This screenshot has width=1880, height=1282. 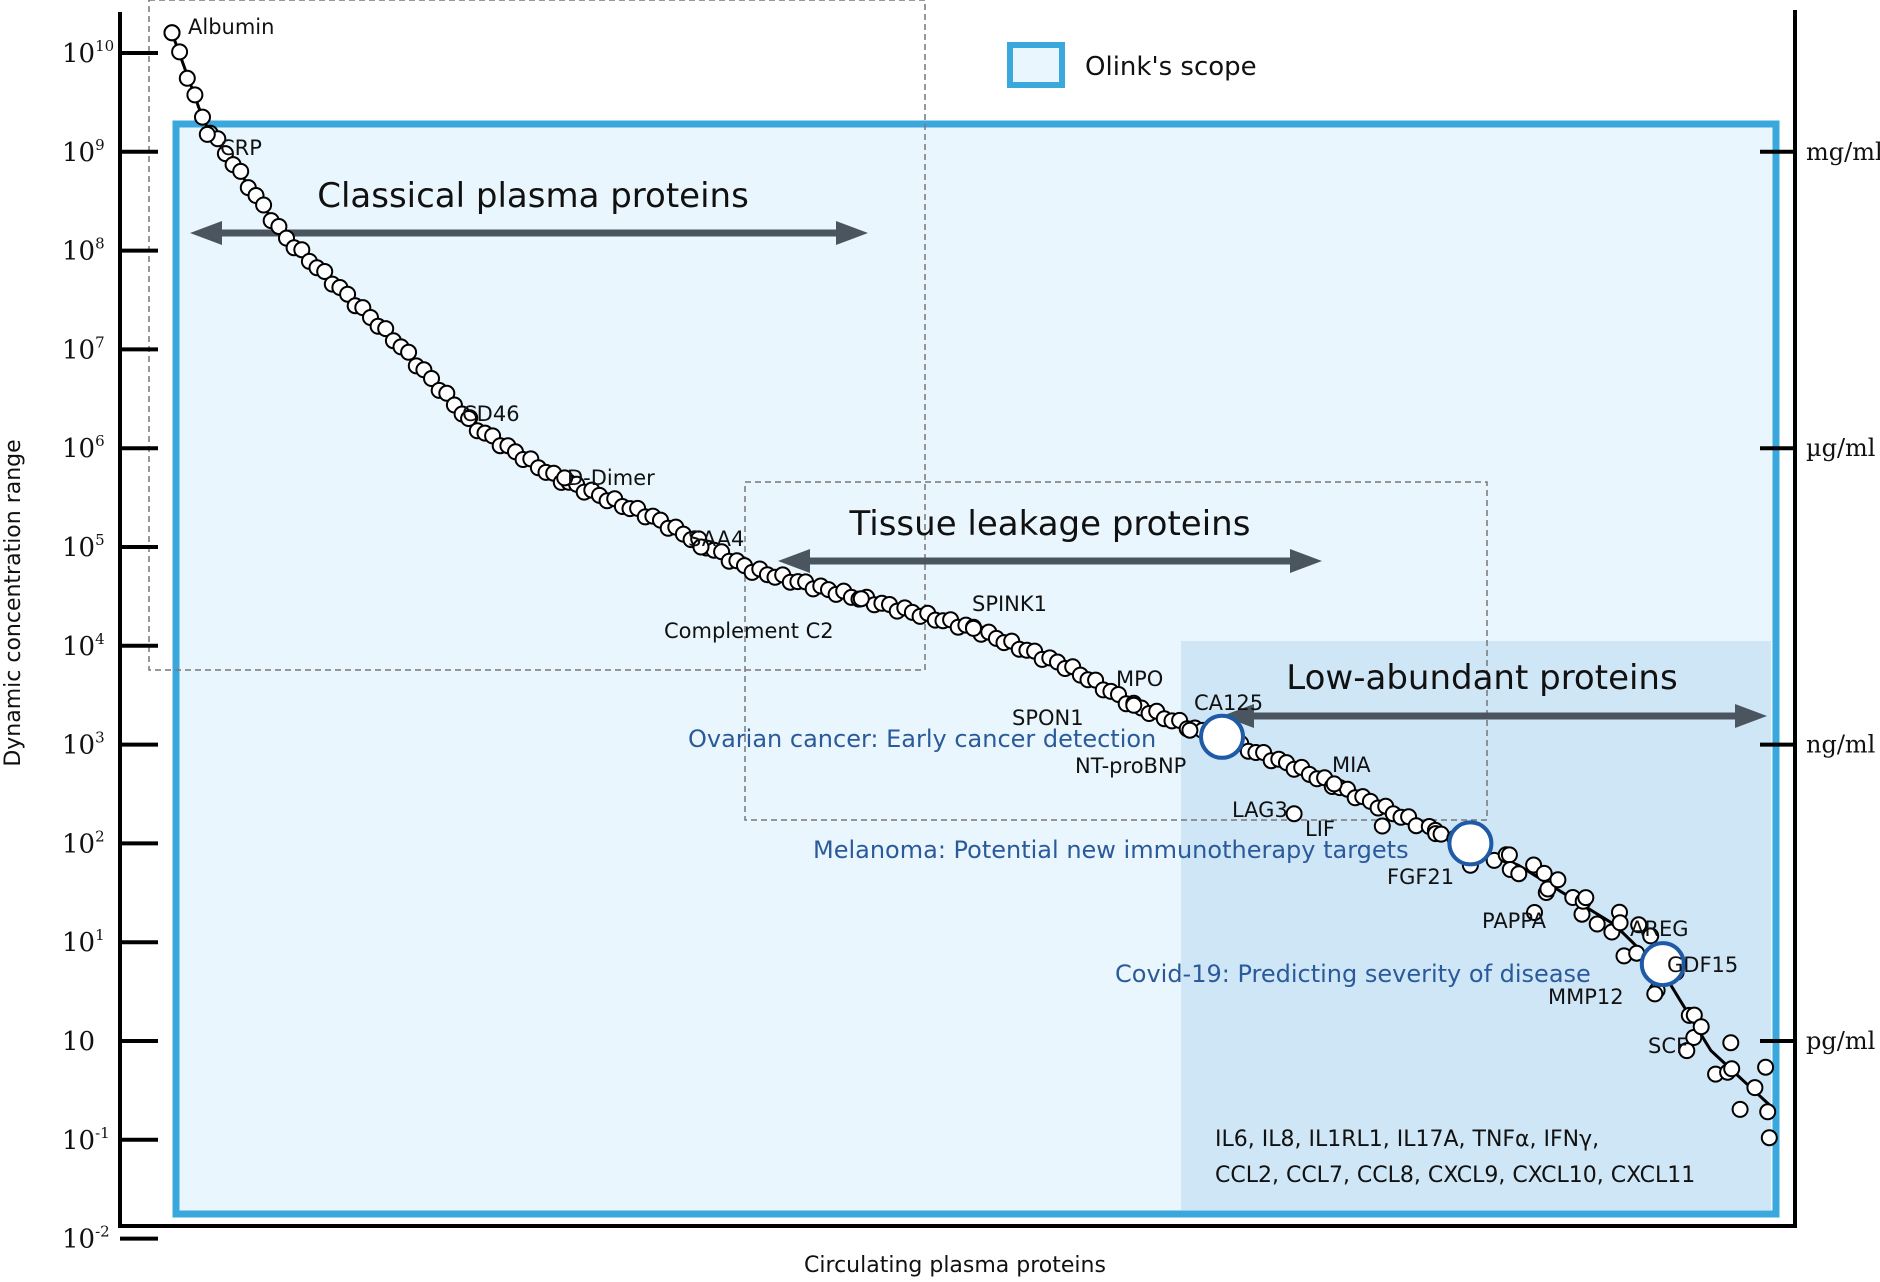 What do you see at coordinates (1481, 678) in the screenshot?
I see `region-title-low-abundant: Low-abundant proteins` at bounding box center [1481, 678].